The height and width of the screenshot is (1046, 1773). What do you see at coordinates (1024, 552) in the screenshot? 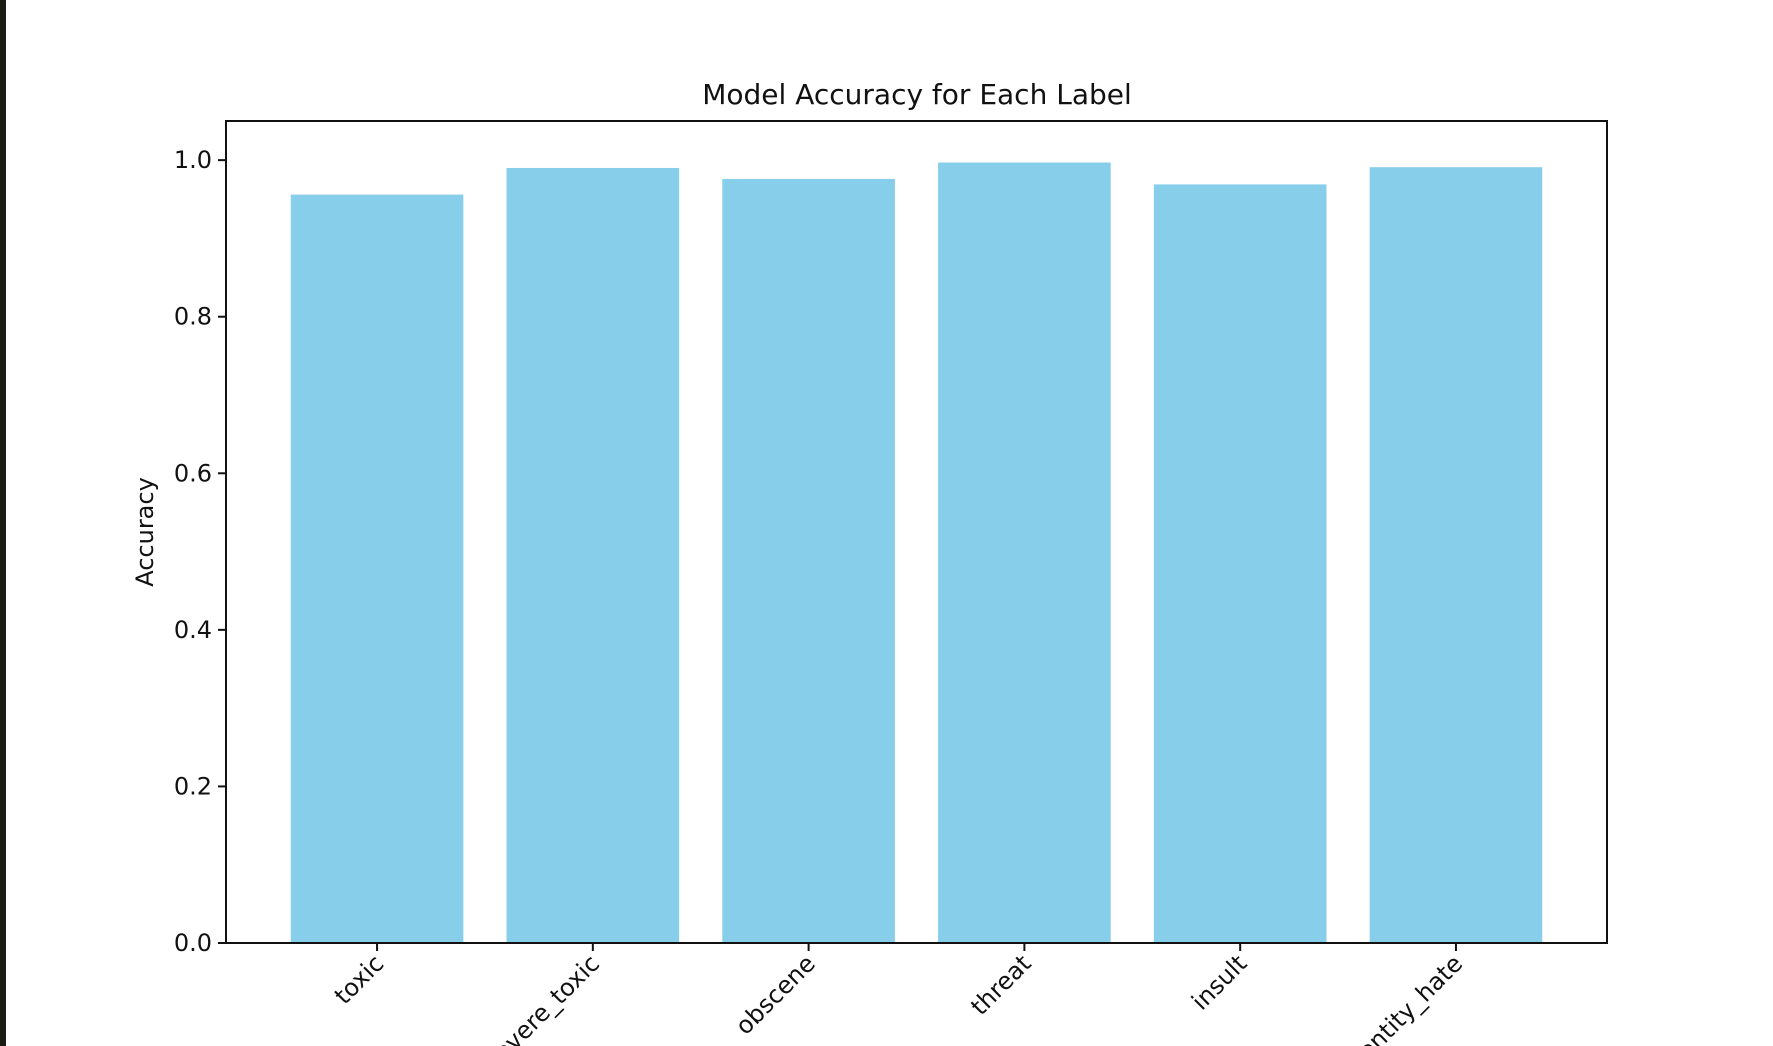
I see `bar-threat` at bounding box center [1024, 552].